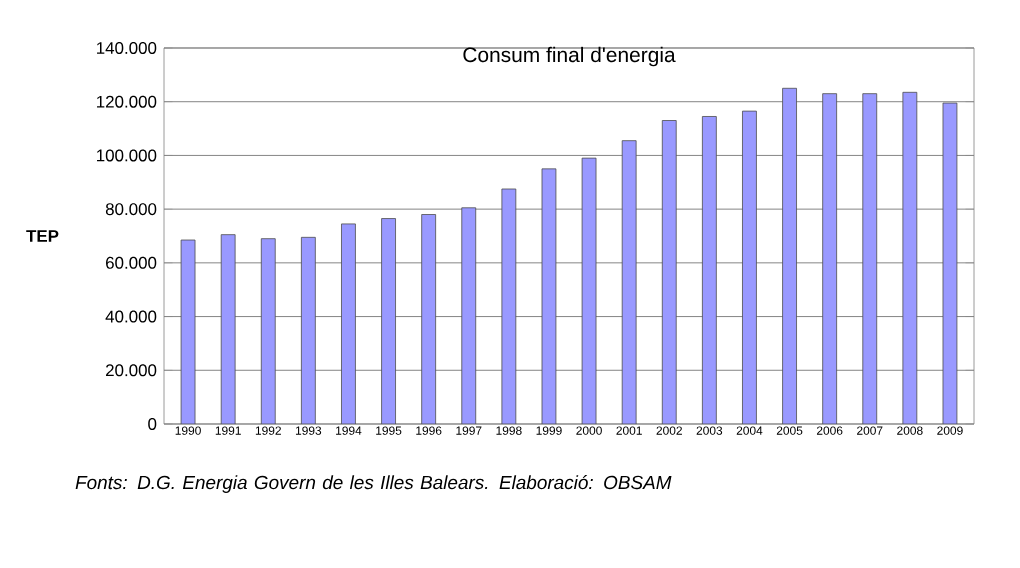  What do you see at coordinates (131, 262) in the screenshot?
I see `y-tick-label: 60.000` at bounding box center [131, 262].